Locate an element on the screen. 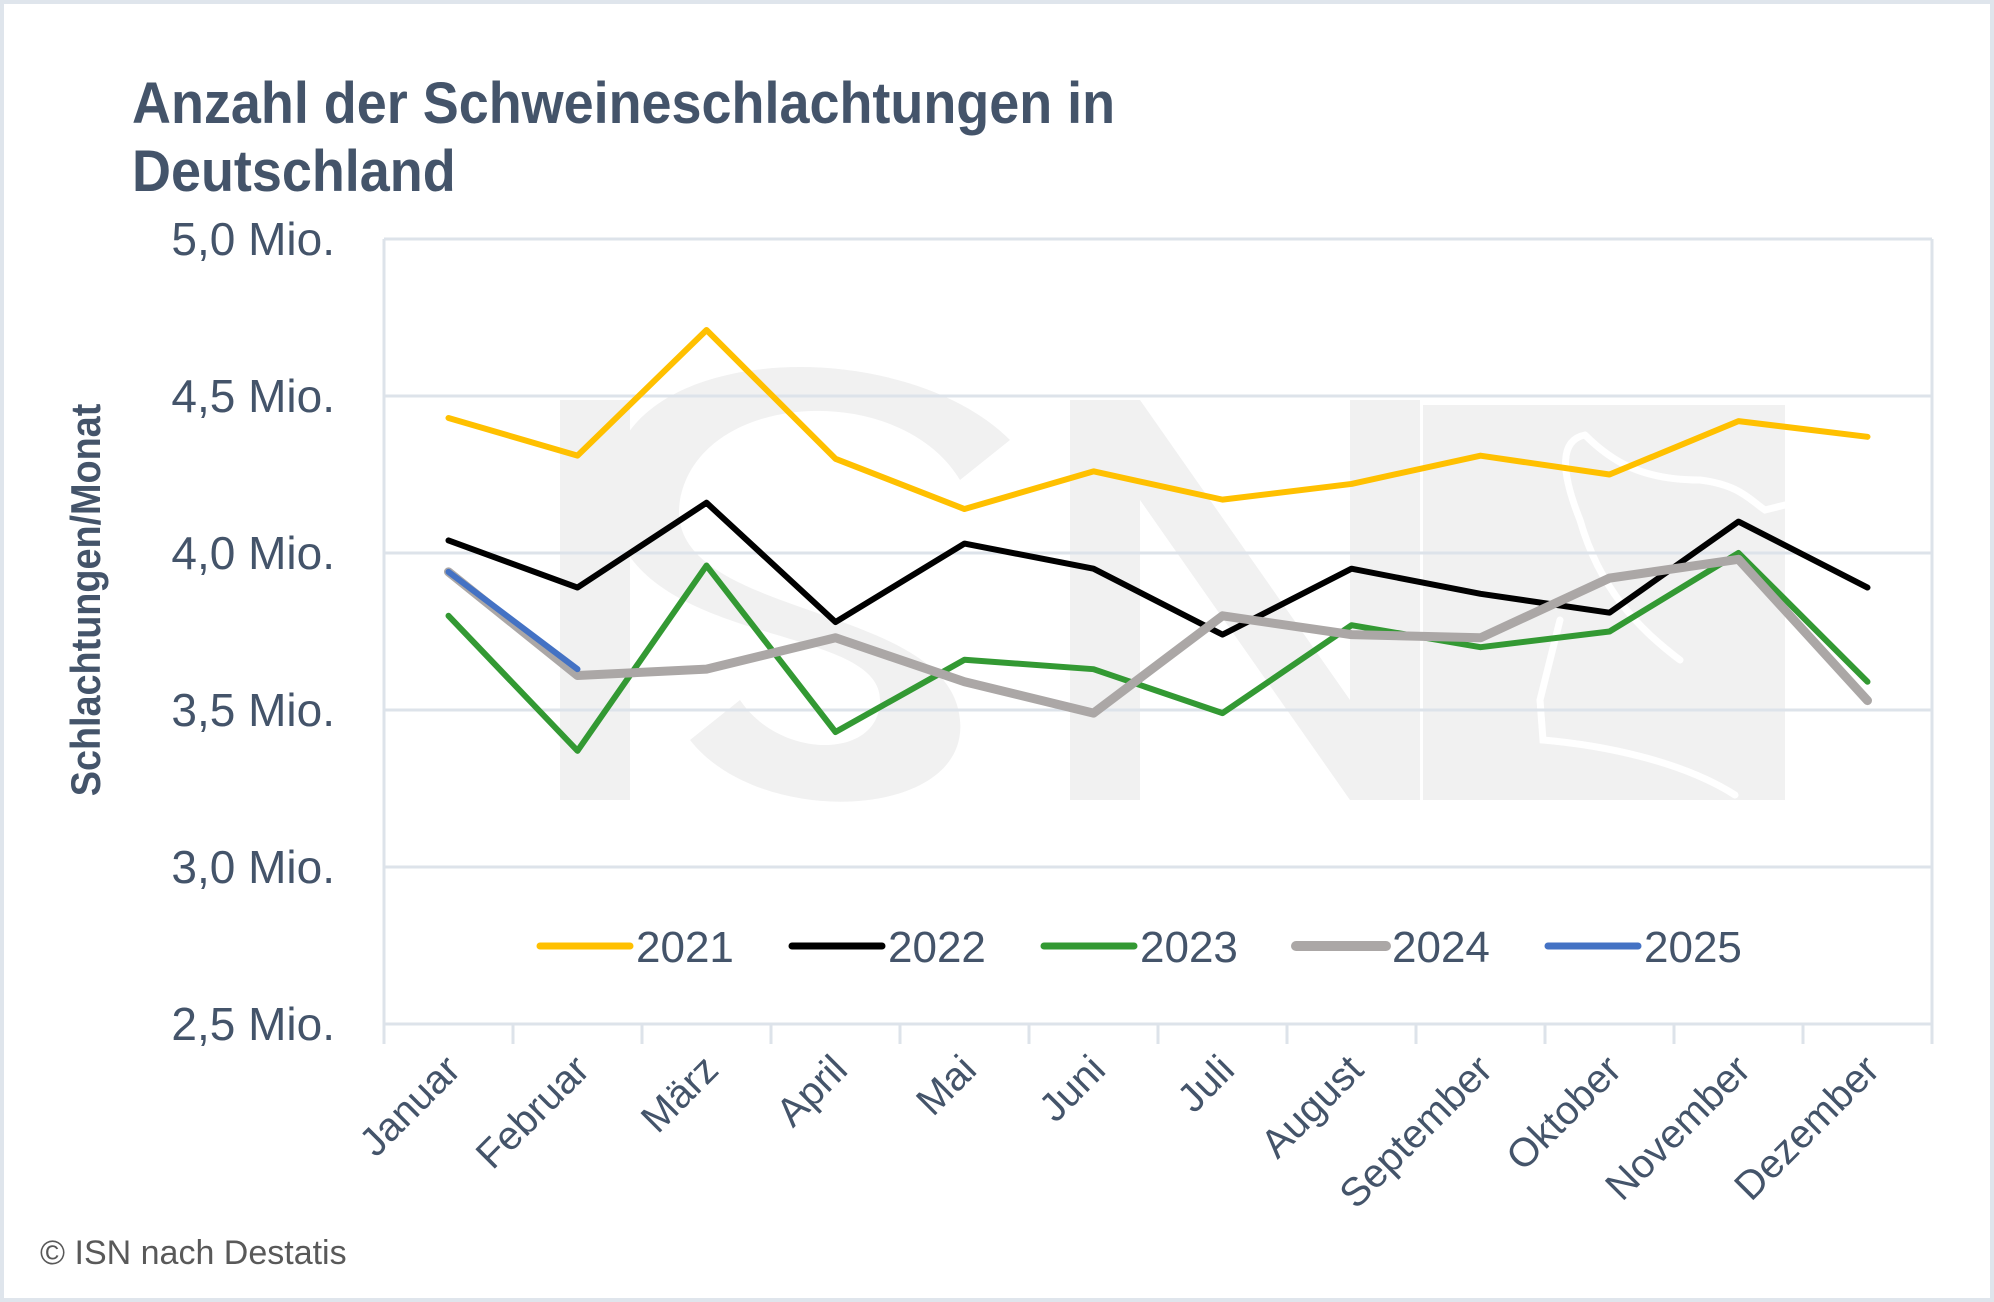 Image resolution: width=1994 pixels, height=1302 pixels. y-tick-label: 3,0 Mio. is located at coordinates (253, 867).